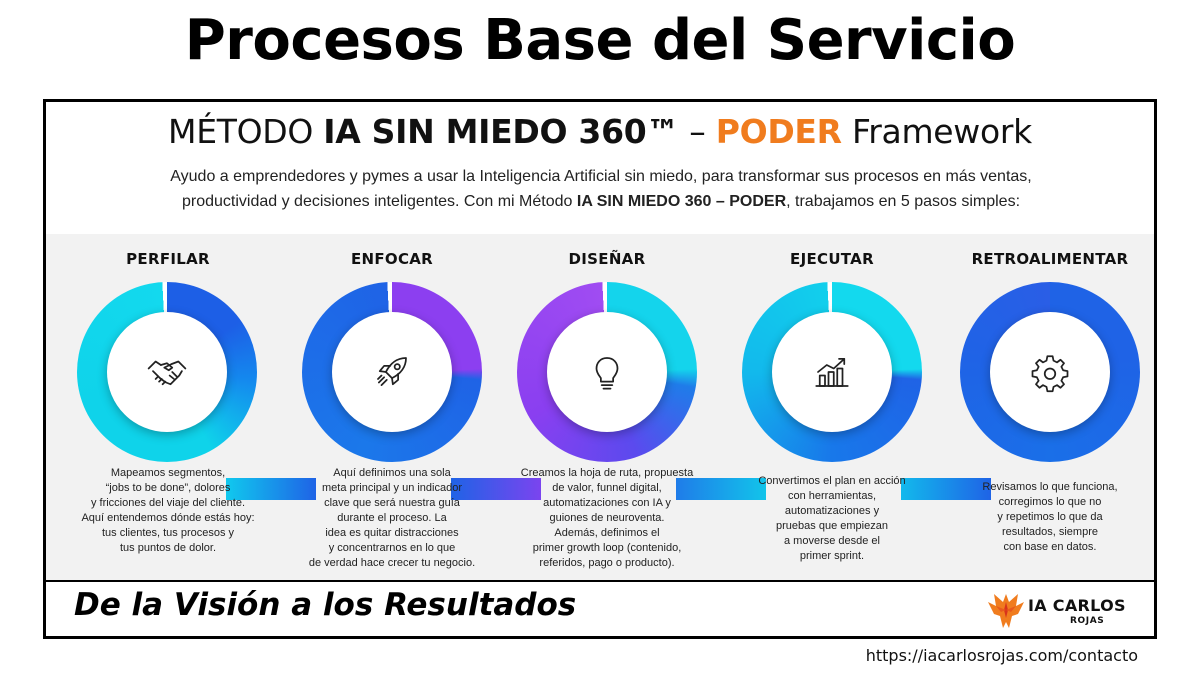 Image resolution: width=1200 pixels, height=675 pixels. Describe the element at coordinates (607, 563) in the screenshot. I see `desc-line: referidos, pago o producto).` at that location.